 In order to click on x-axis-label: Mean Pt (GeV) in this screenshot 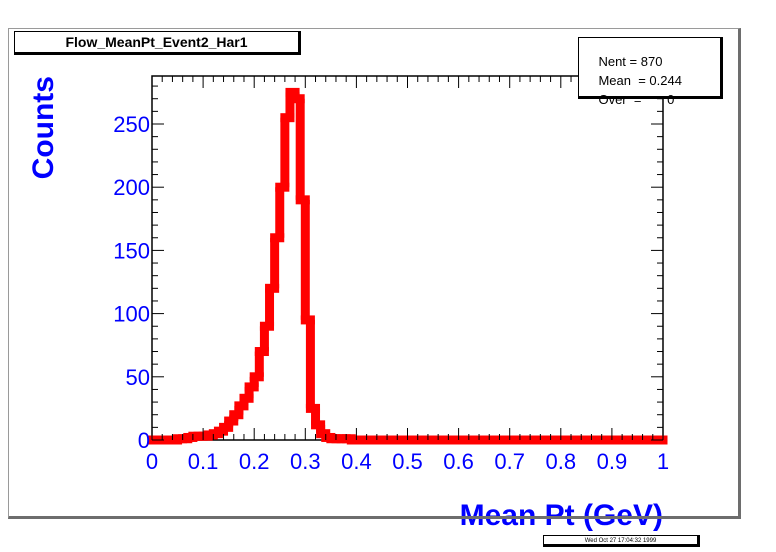, I will do `click(561, 515)`.